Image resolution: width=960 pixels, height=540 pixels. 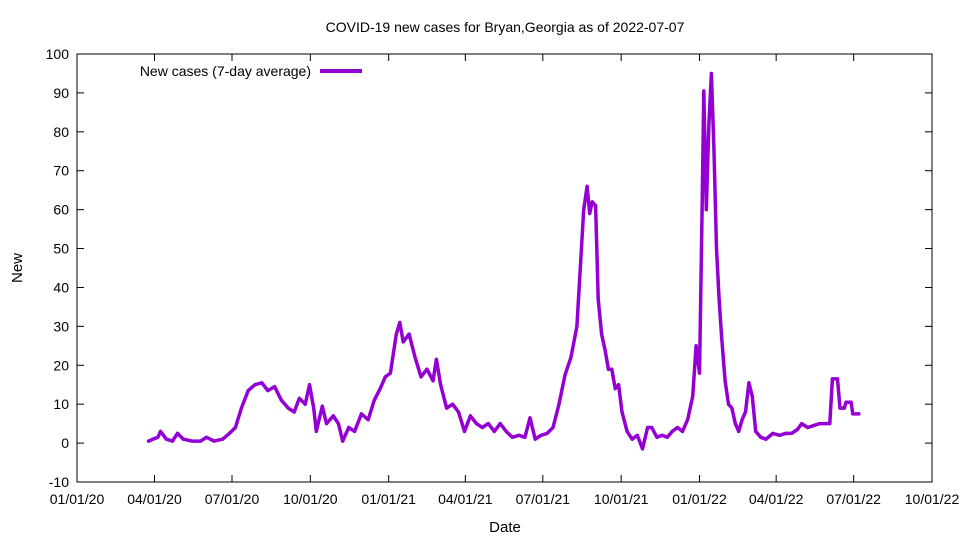 What do you see at coordinates (61, 132) in the screenshot?
I see `y-tick-label: 80` at bounding box center [61, 132].